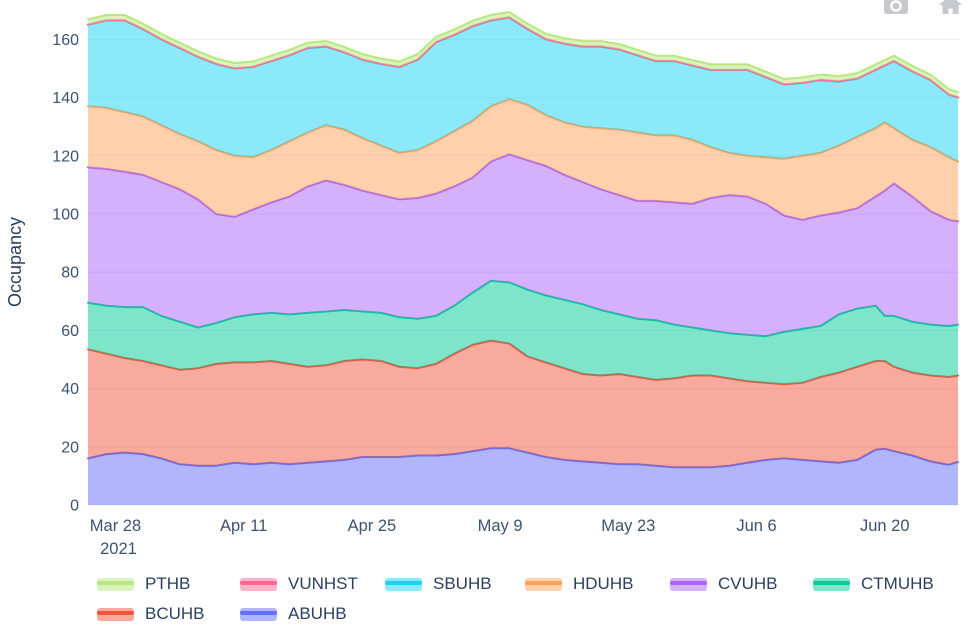 Image resolution: width=973 pixels, height=628 pixels. Describe the element at coordinates (950, 8) in the screenshot. I see `home-icon` at that location.